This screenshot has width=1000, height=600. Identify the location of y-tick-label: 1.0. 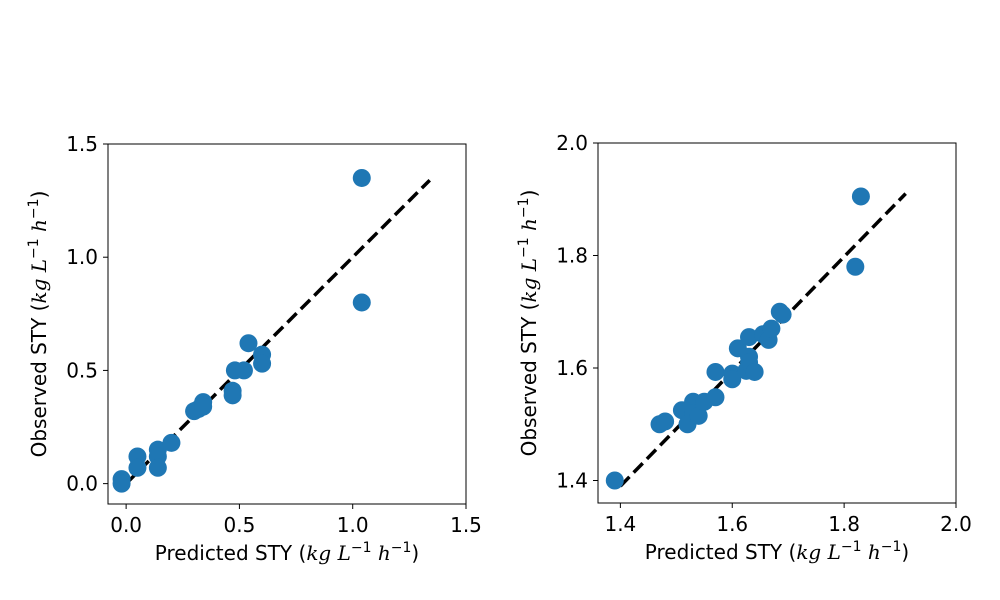
(82, 257).